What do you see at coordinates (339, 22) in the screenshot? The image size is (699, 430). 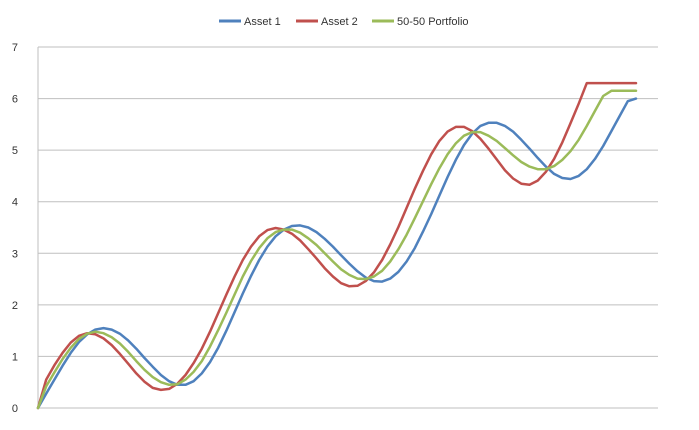 I see `legend-label-2: Asset 2` at bounding box center [339, 22].